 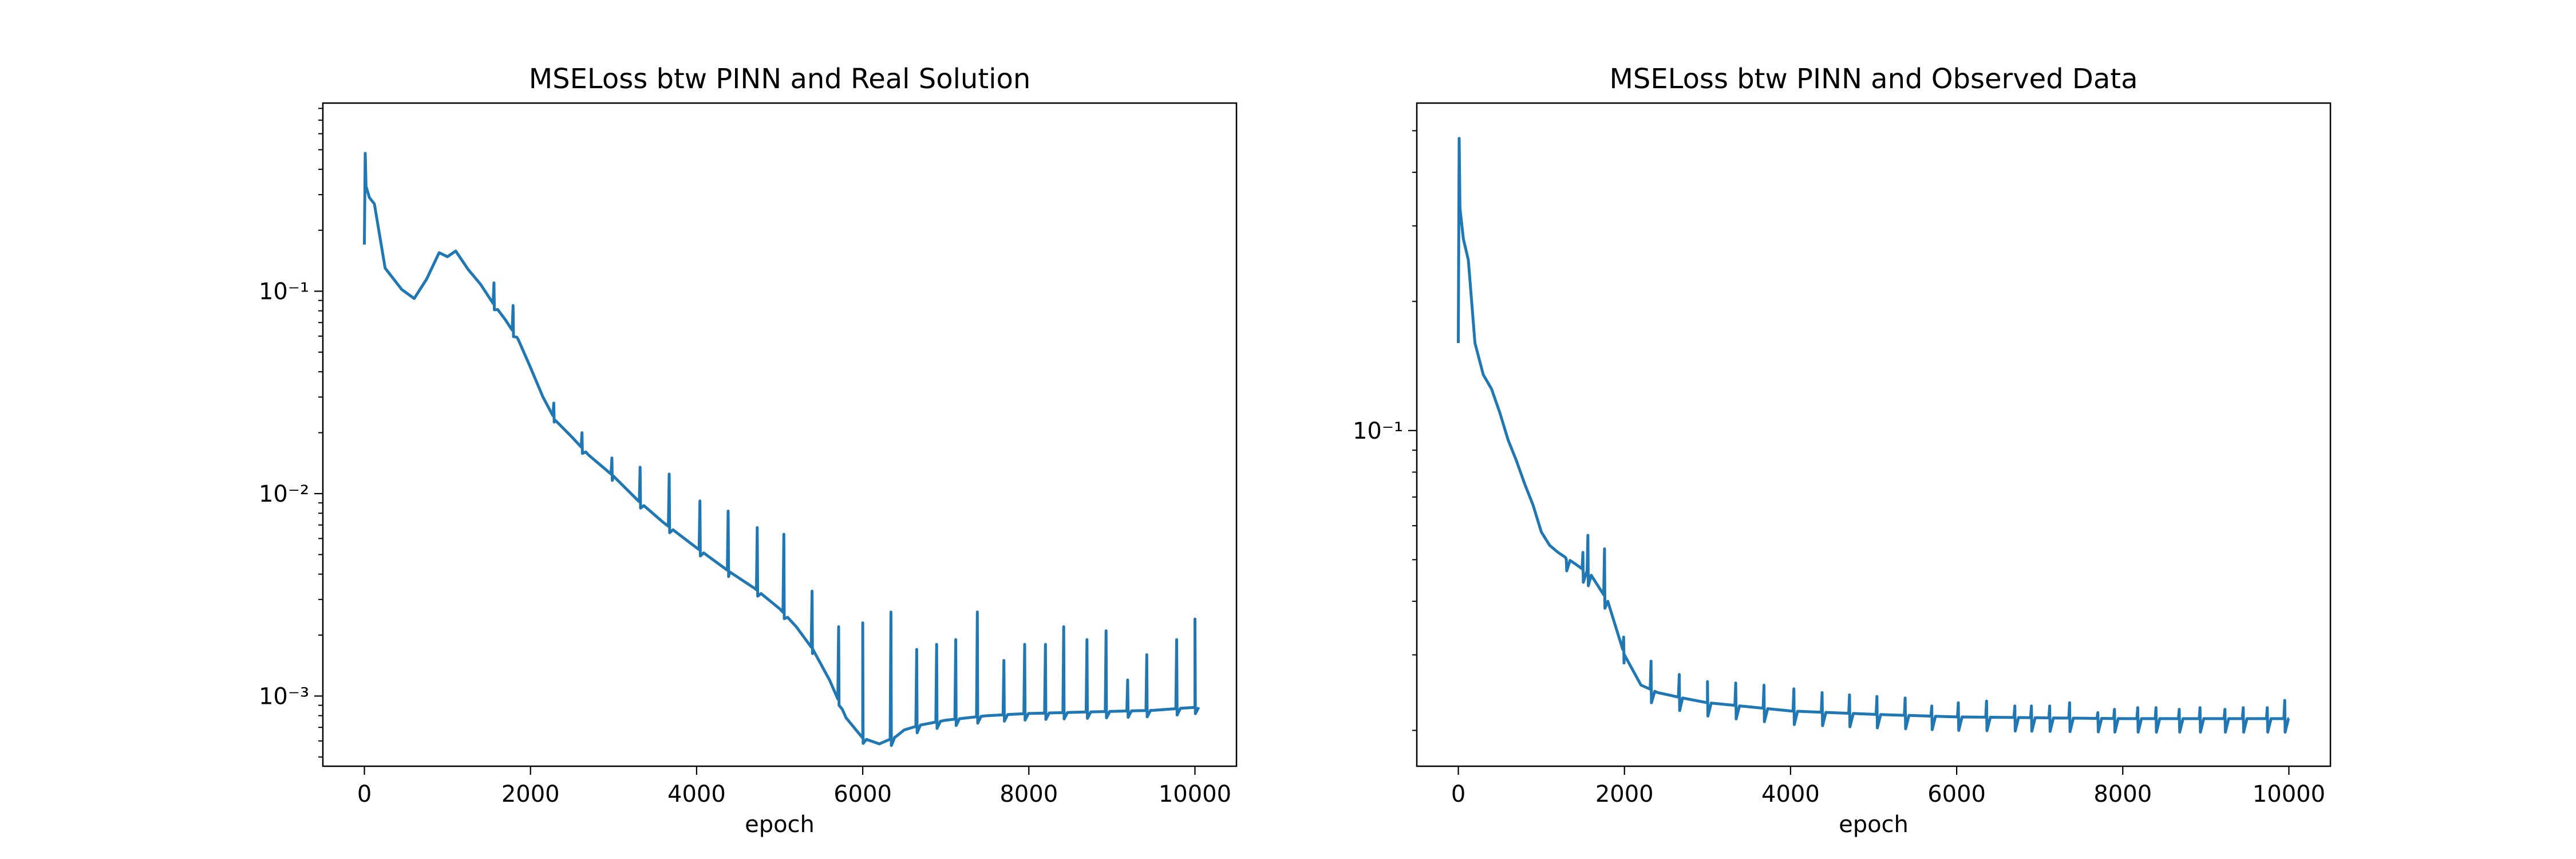 What do you see at coordinates (780, 79) in the screenshot?
I see `chart-title: MSELoss btw PINN and Real Solution` at bounding box center [780, 79].